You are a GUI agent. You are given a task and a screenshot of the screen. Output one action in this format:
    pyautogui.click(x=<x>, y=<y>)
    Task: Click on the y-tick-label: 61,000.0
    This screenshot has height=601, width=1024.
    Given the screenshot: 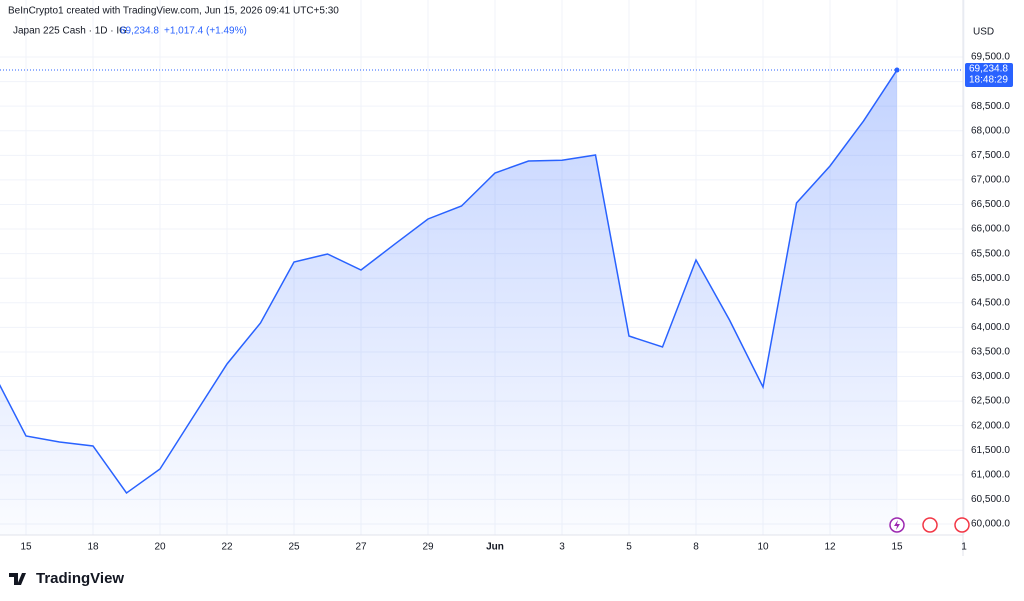 What is the action you would take?
    pyautogui.click(x=990, y=474)
    